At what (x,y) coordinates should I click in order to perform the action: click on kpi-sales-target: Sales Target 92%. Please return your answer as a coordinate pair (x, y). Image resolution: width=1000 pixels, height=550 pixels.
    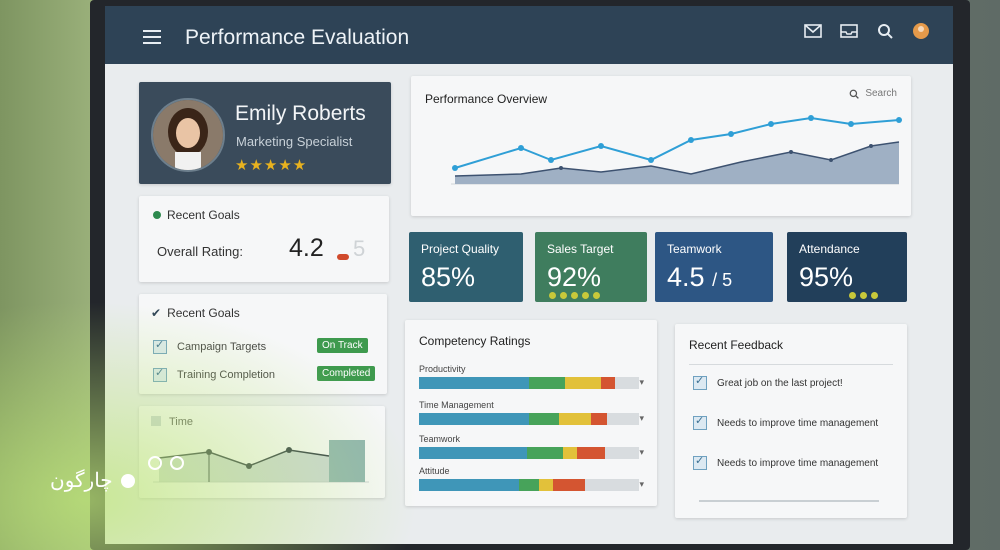
    Looking at the image, I should click on (591, 267).